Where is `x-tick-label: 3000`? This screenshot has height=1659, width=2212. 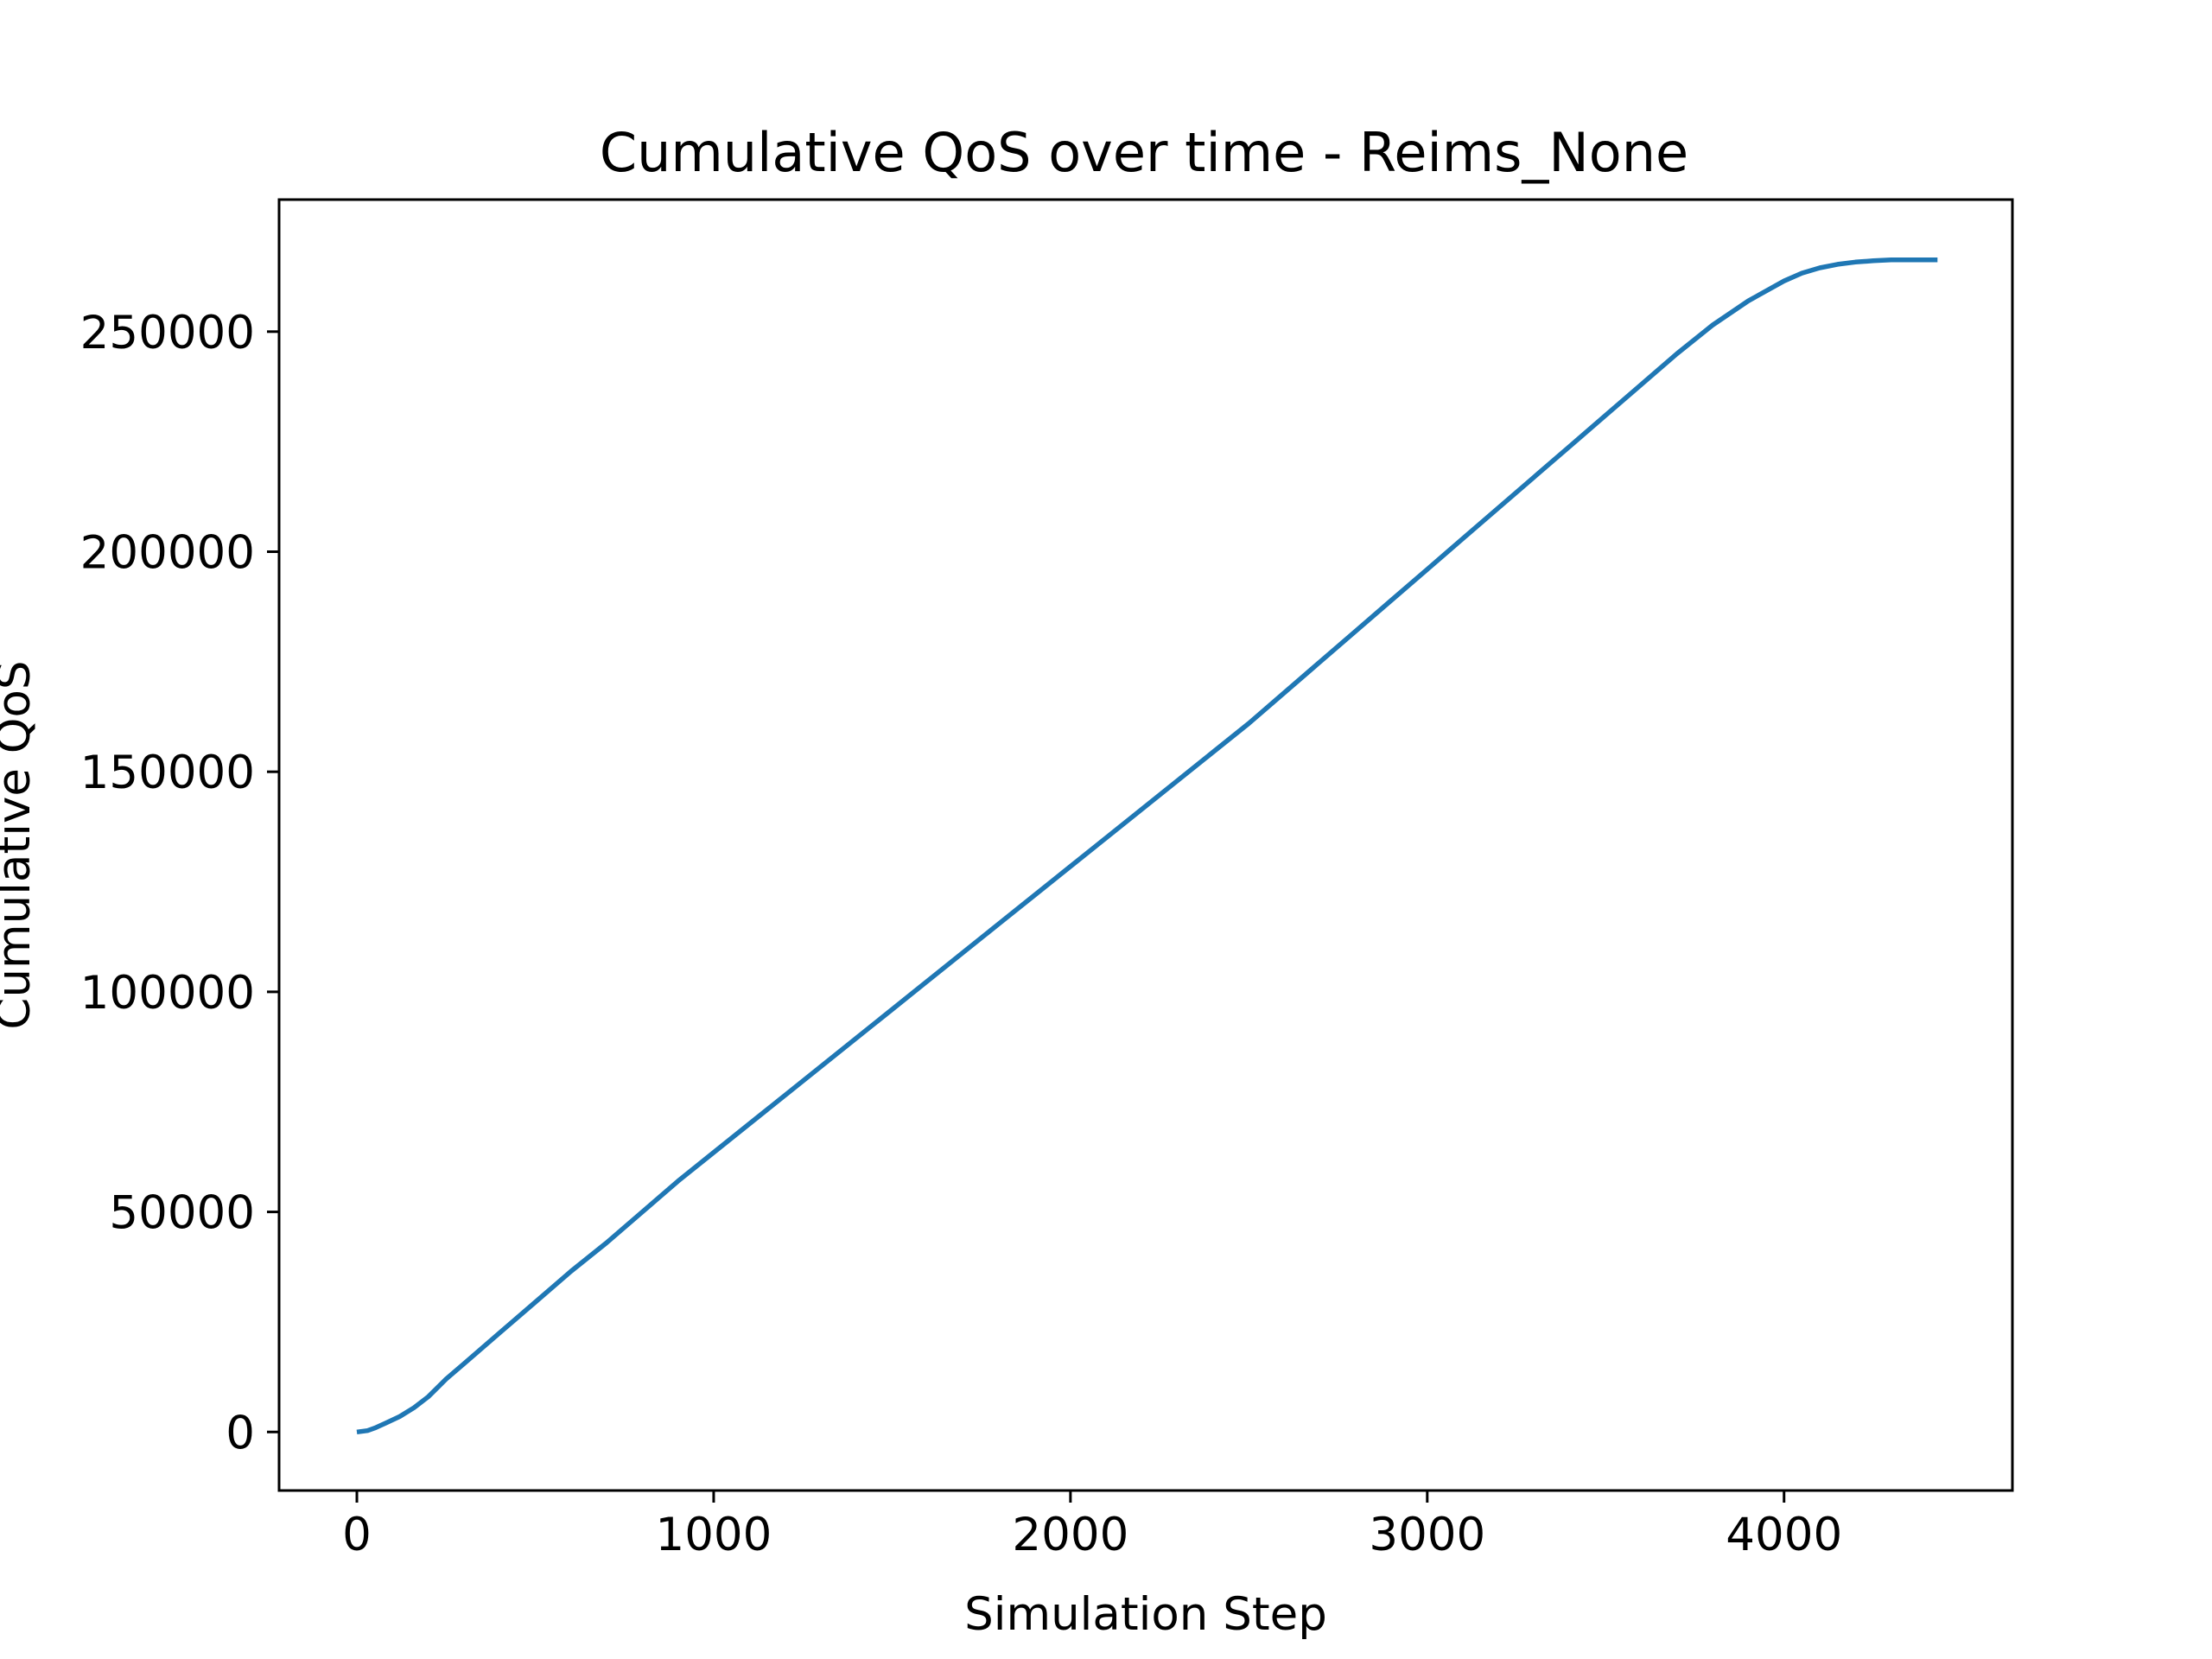 x-tick-label: 3000 is located at coordinates (1427, 1535).